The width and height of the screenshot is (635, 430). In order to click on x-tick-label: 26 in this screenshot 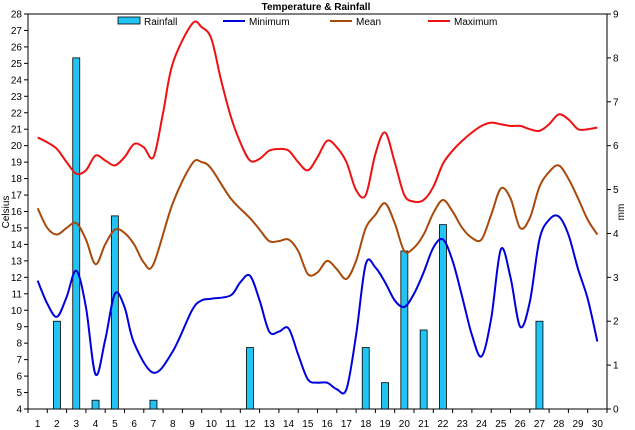, I will do `click(521, 424)`.